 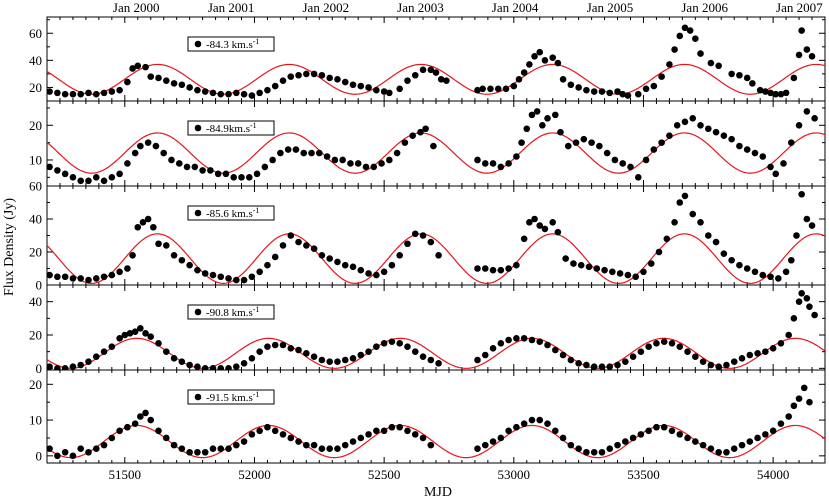 I want to click on legend-label: -84.3 km.s-1, so click(x=232, y=44).